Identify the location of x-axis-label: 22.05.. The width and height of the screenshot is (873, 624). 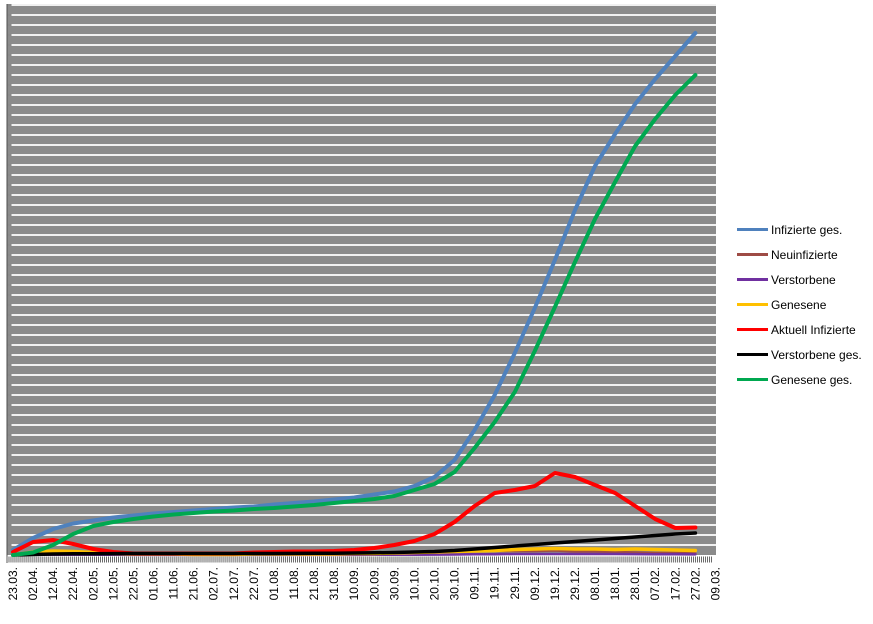
(133, 583).